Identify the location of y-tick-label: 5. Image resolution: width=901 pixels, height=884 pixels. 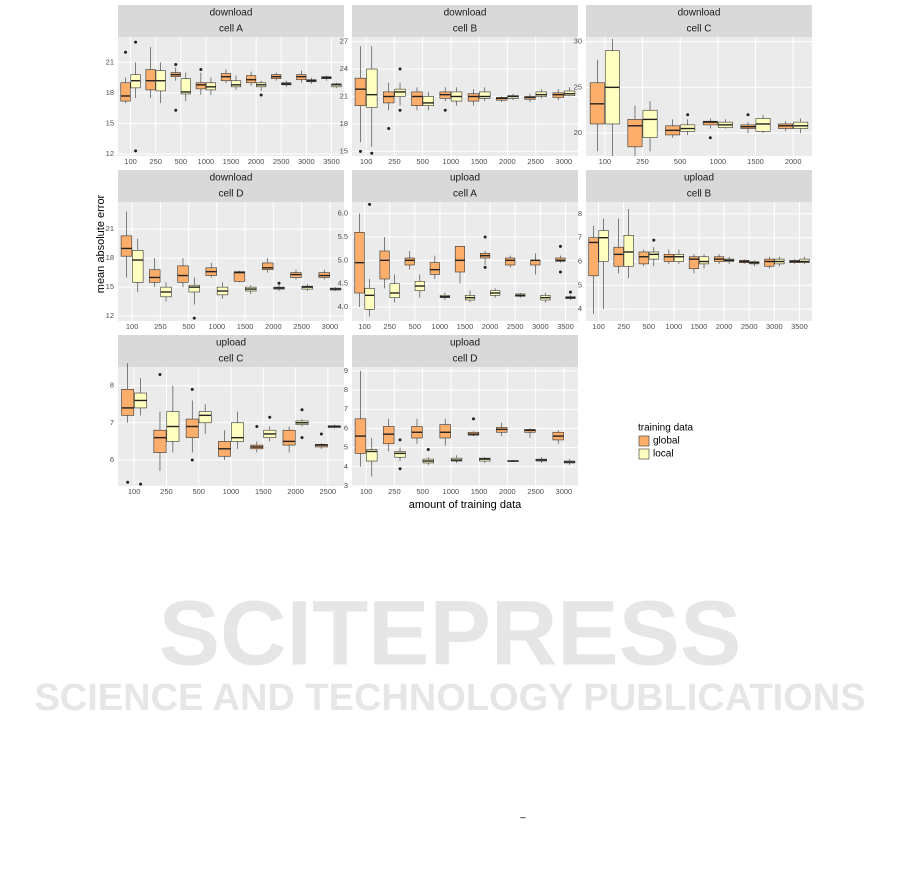
(346, 447).